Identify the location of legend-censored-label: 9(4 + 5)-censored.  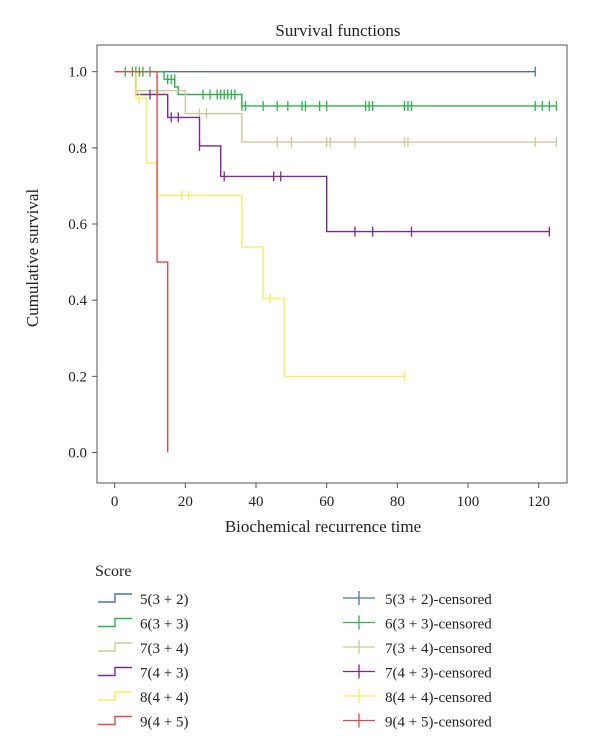
(438, 723).